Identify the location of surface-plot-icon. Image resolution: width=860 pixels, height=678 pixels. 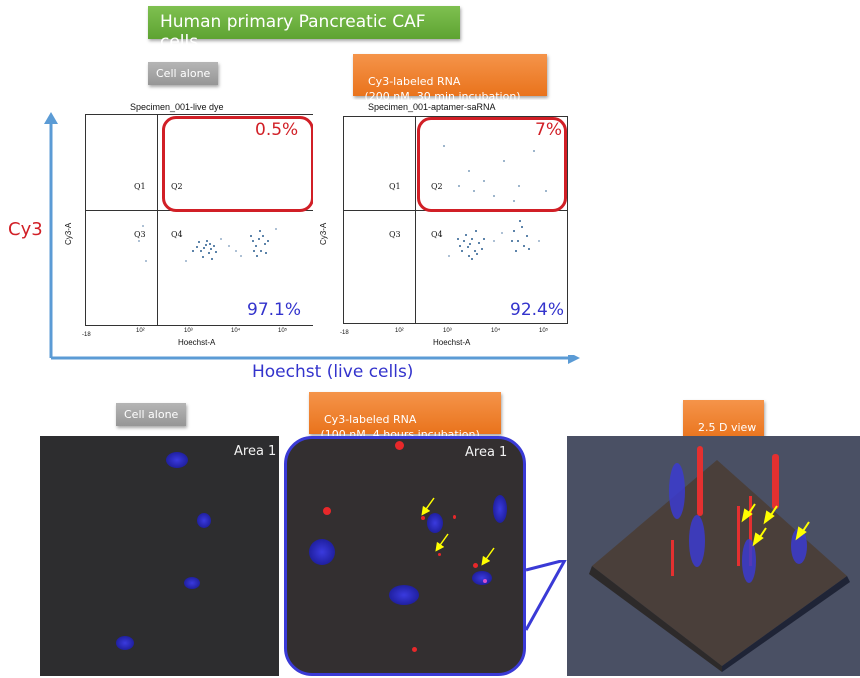
(719, 559).